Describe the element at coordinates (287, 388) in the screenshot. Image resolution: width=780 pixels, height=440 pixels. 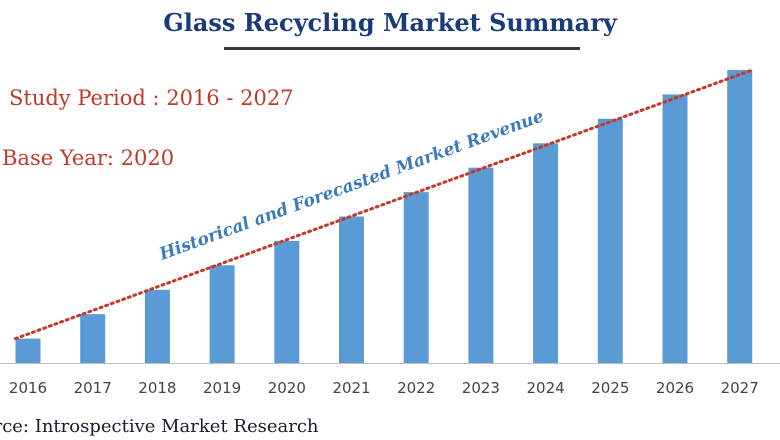
I see `x-tick-label: 2020` at that location.